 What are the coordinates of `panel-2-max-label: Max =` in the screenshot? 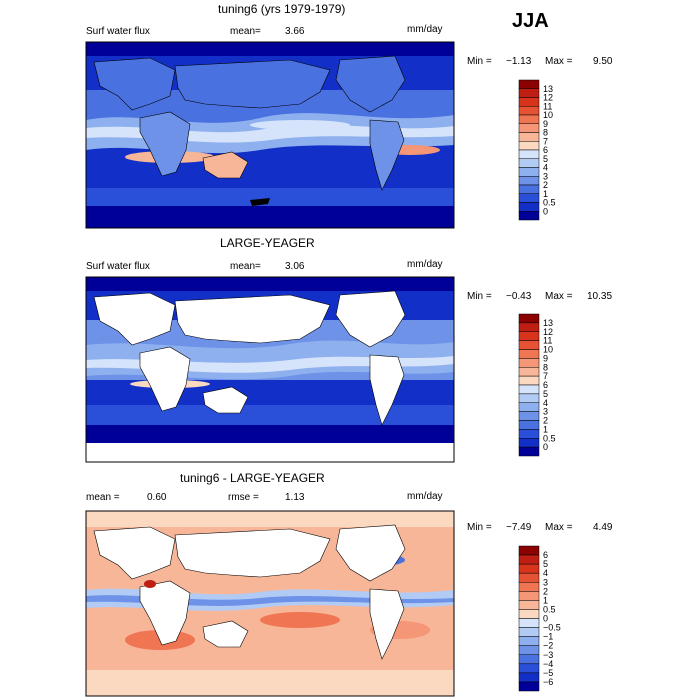 It's located at (559, 296).